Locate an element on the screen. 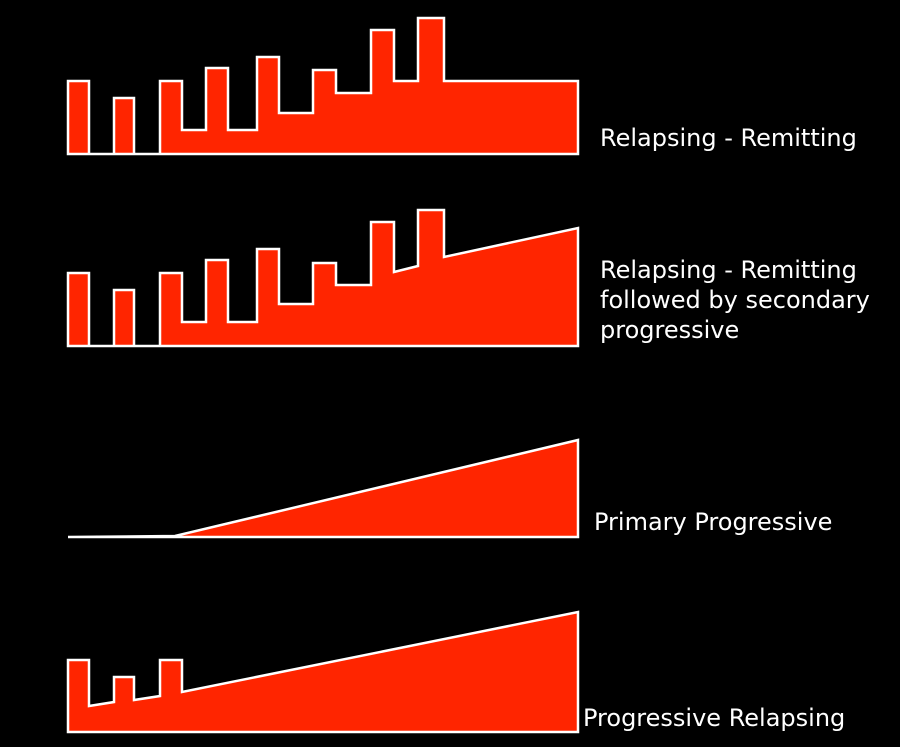 This screenshot has height=747, width=900. panel-progressive-relapsing: Progressive Relapsing is located at coordinates (455, 672).